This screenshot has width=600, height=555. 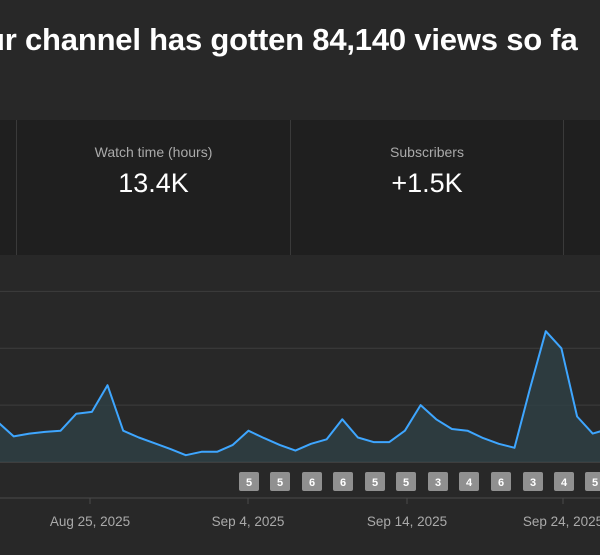 What do you see at coordinates (153, 183) in the screenshot?
I see `watch-time-value: 13.4K` at bounding box center [153, 183].